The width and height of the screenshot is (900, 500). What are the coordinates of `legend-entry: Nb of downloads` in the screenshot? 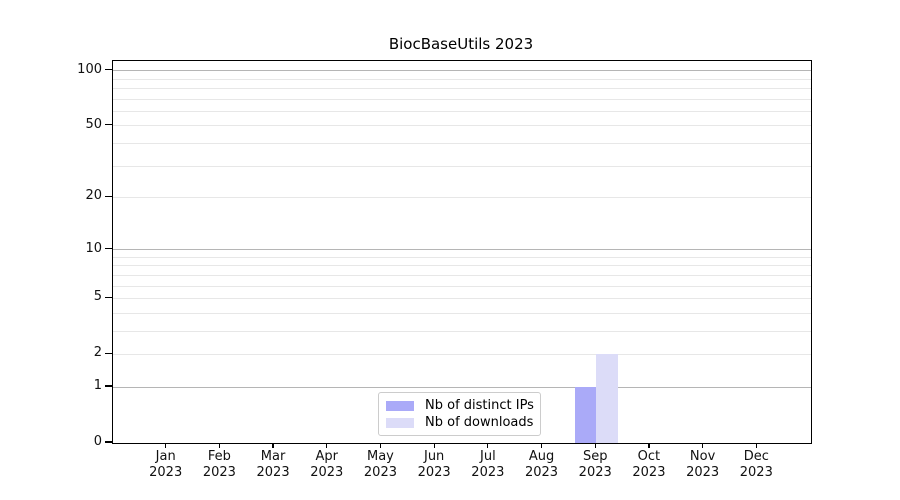 It's located at (459, 422).